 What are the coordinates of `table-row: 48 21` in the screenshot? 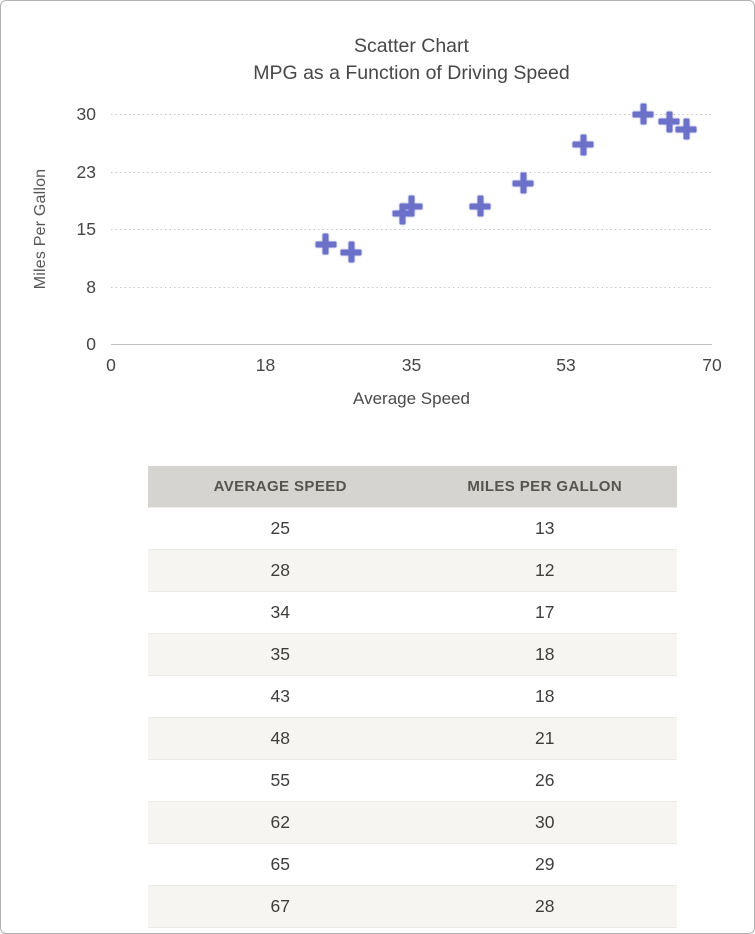 It's located at (412, 738).